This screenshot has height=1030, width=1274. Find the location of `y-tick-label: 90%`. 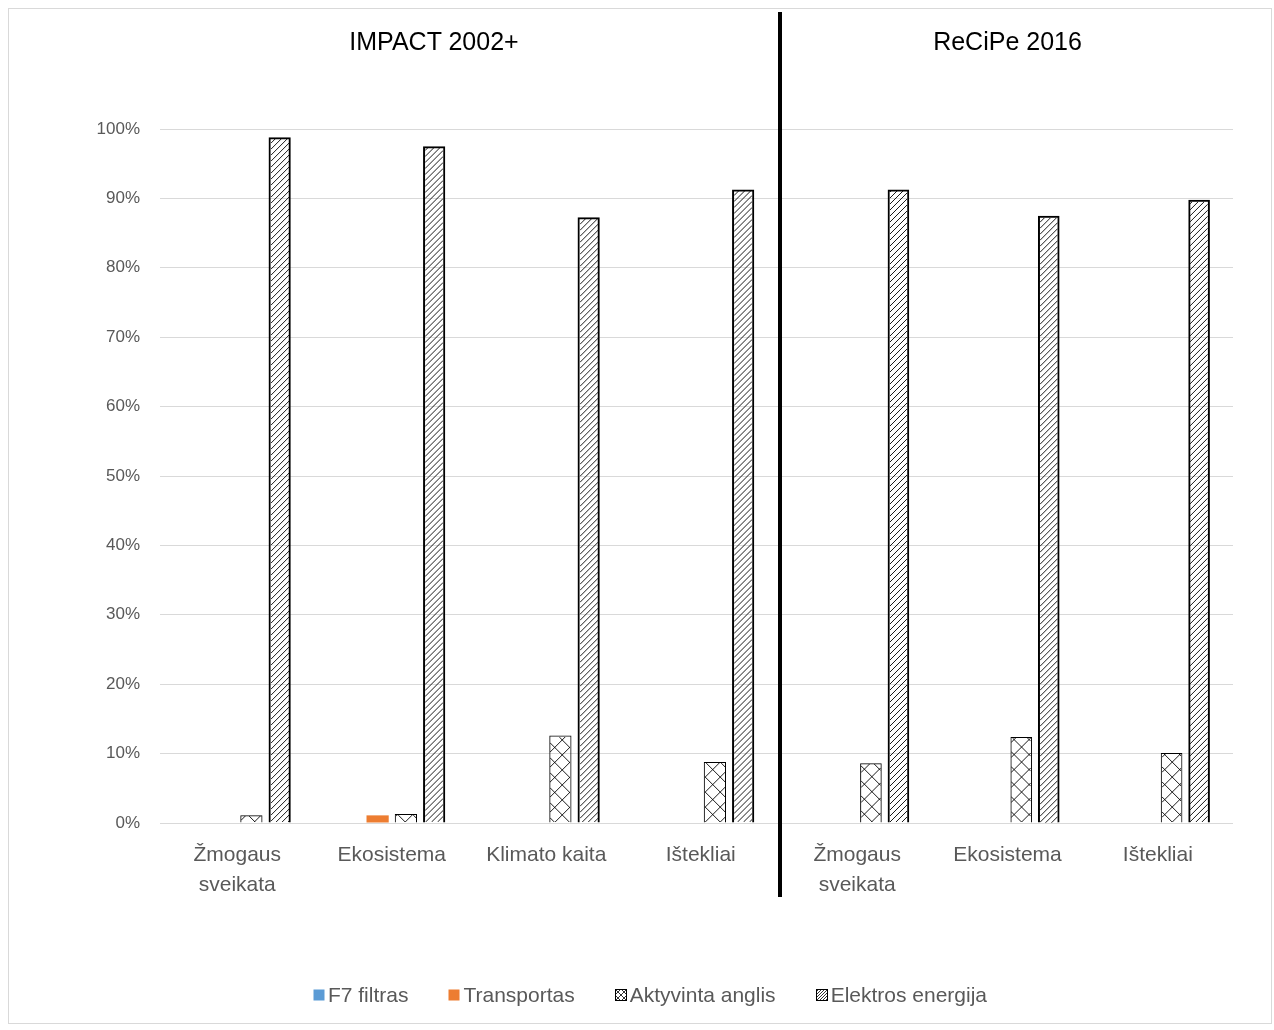

y-tick-label: 90% is located at coordinates (122, 198).